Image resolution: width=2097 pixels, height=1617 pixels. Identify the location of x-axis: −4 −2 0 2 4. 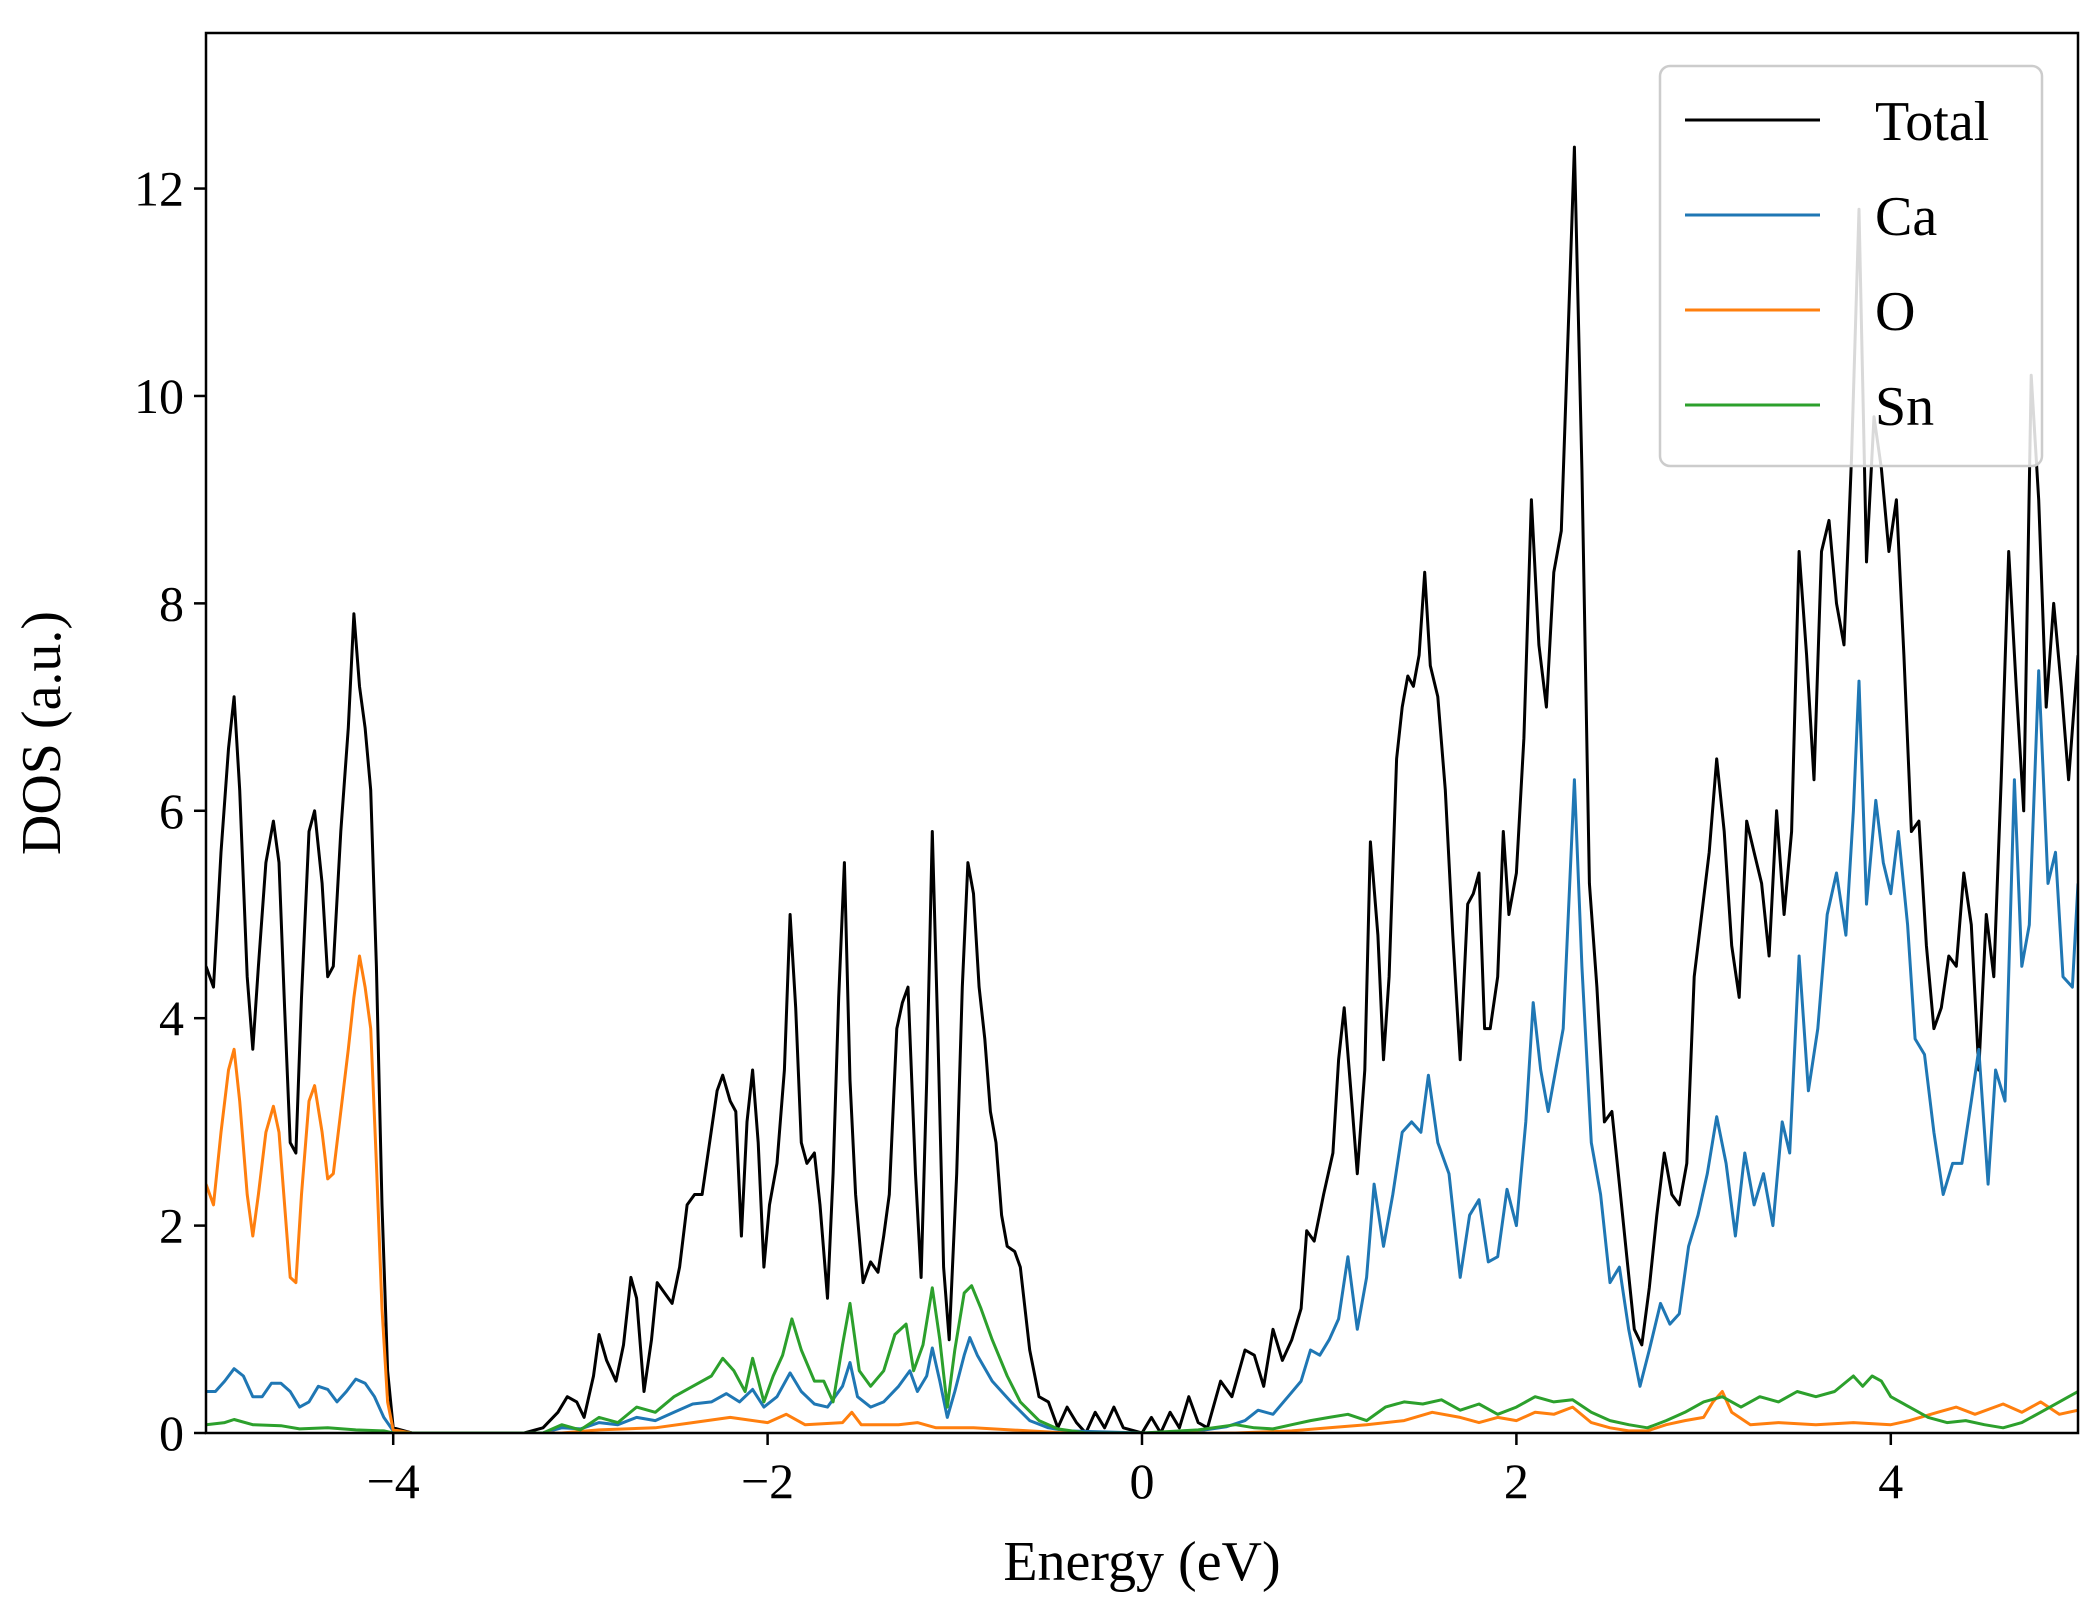
(1135, 1471).